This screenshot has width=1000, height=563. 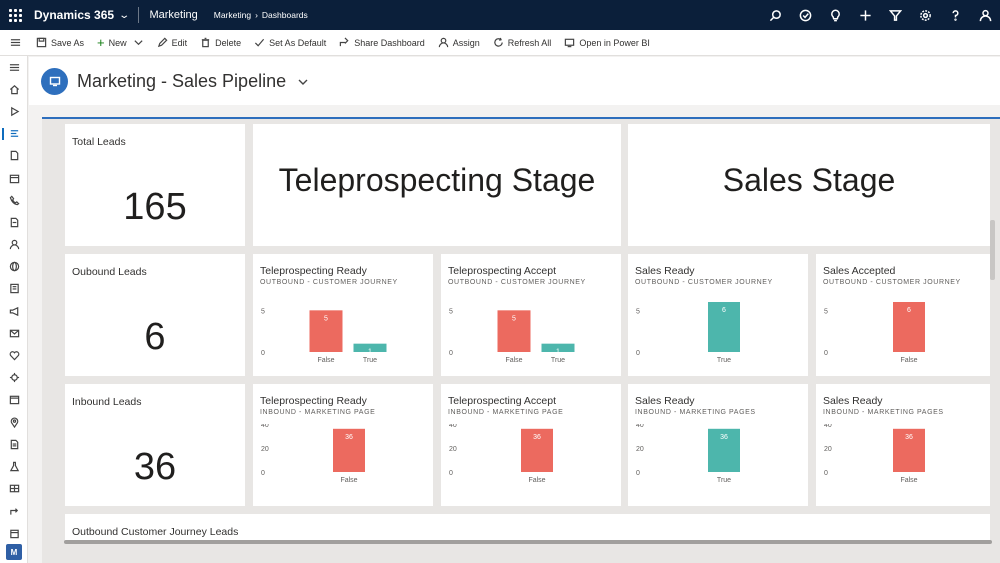 What do you see at coordinates (459, 42) in the screenshot?
I see `assign-button: Assign` at bounding box center [459, 42].